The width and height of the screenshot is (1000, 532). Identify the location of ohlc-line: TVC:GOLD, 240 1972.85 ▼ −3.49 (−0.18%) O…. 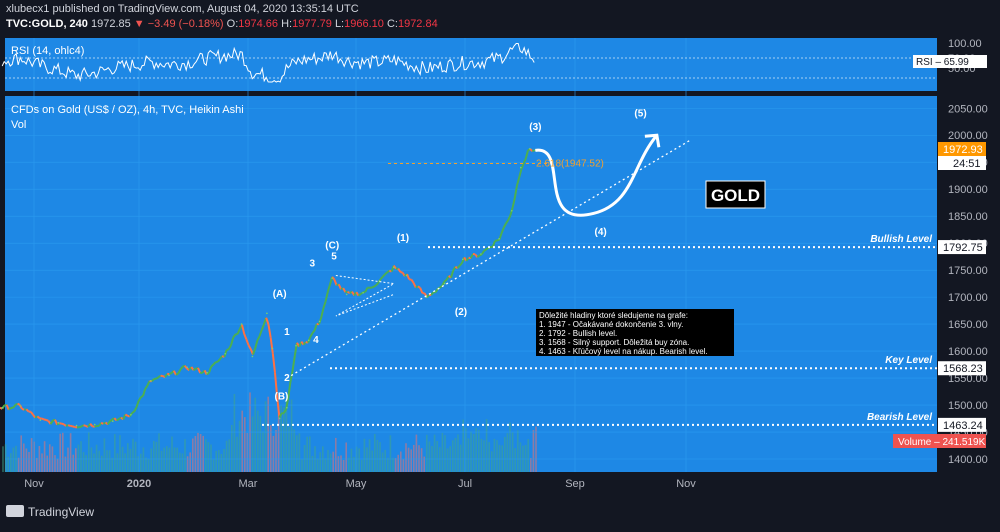
(222, 24).